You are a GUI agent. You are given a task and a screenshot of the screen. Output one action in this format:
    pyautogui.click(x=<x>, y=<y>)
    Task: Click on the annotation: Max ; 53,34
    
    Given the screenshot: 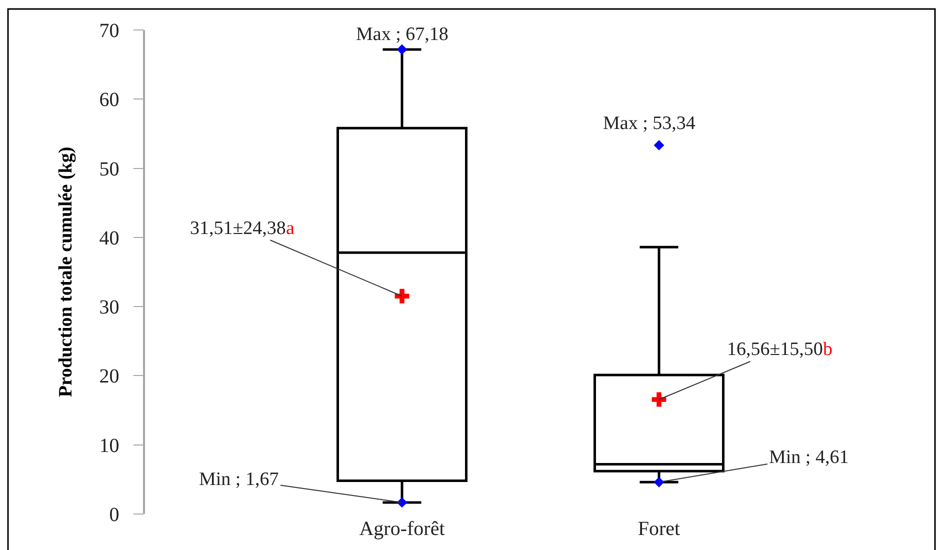 What is the action you would take?
    pyautogui.click(x=649, y=123)
    